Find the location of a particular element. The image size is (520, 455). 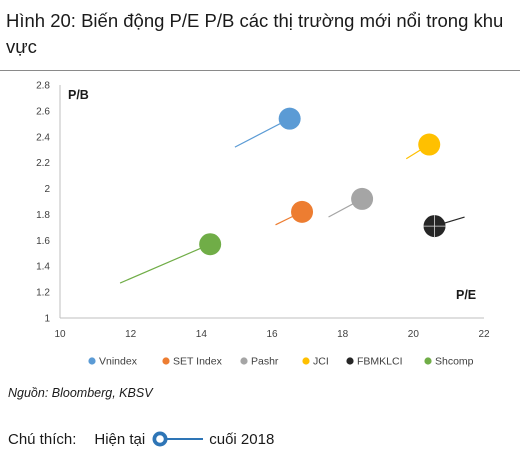

legend-label: Pashr is located at coordinates (265, 362).